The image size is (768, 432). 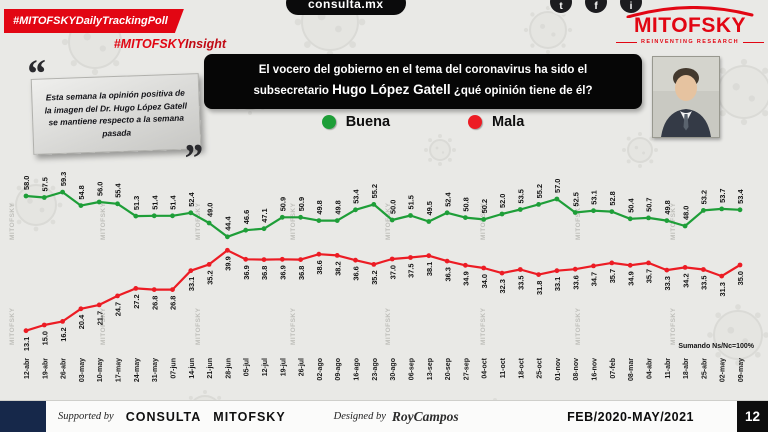 What do you see at coordinates (45, 368) in the screenshot?
I see `svg-text: 19-abr` at bounding box center [45, 368].